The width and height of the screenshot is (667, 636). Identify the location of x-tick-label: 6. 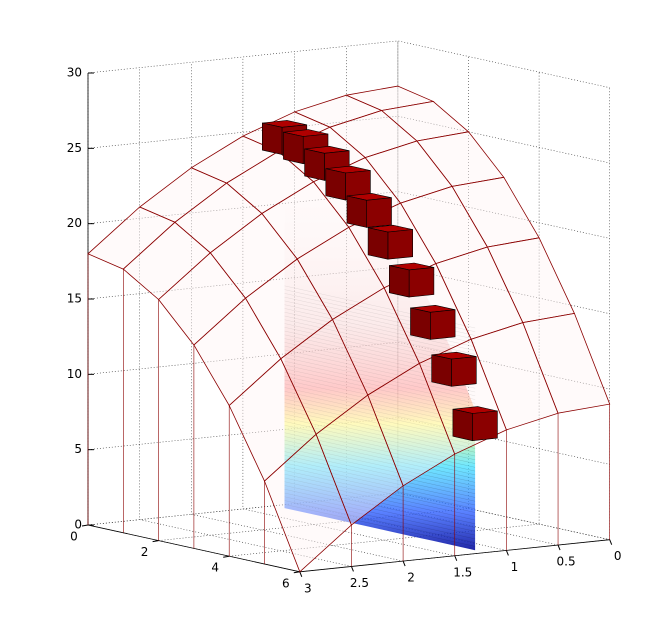
(286, 583).